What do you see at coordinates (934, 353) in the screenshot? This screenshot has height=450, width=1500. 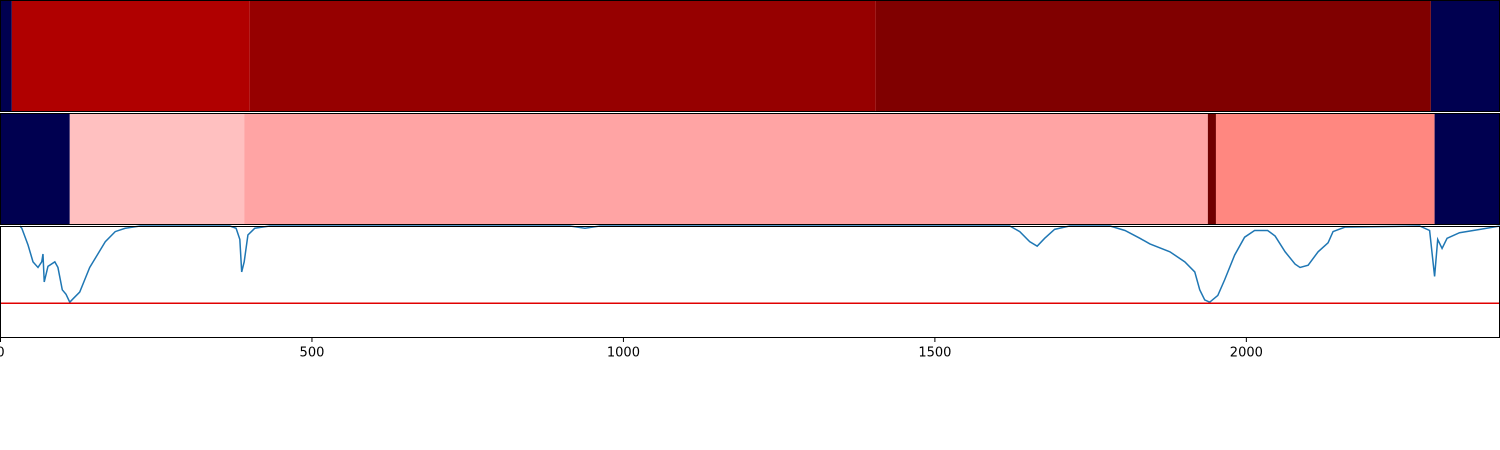 I see `x-tick-label: 1500` at bounding box center [934, 353].